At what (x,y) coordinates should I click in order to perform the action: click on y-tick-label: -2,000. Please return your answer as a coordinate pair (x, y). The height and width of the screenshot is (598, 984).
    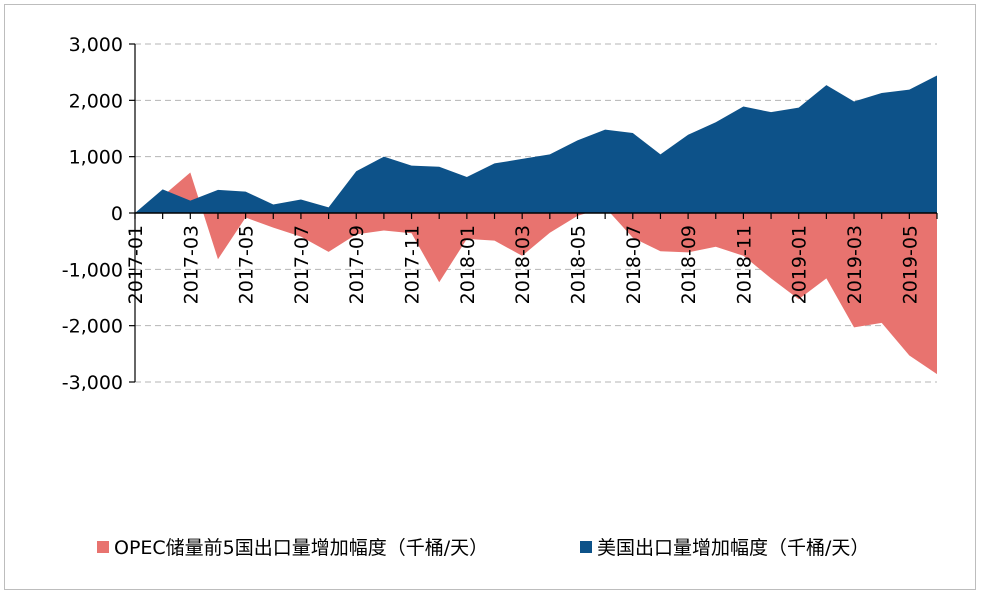
    Looking at the image, I should click on (92, 327).